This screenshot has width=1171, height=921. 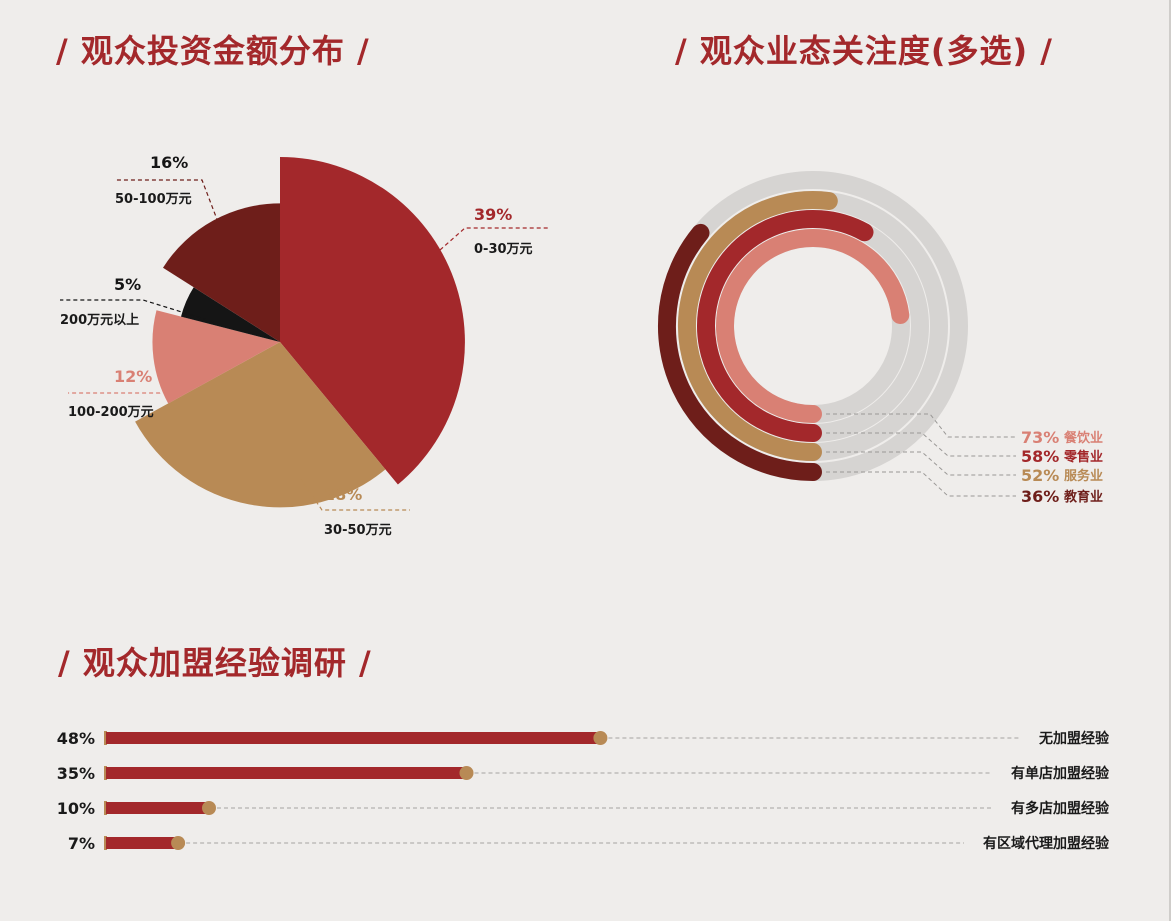 What do you see at coordinates (583, 791) in the screenshot?
I see `franchise-experience-bar-chart: 48% 无加盟经验 35% 有单店加盟经验 10% 有多店加盟经验 7% 有区域代理加盟经验` at bounding box center [583, 791].